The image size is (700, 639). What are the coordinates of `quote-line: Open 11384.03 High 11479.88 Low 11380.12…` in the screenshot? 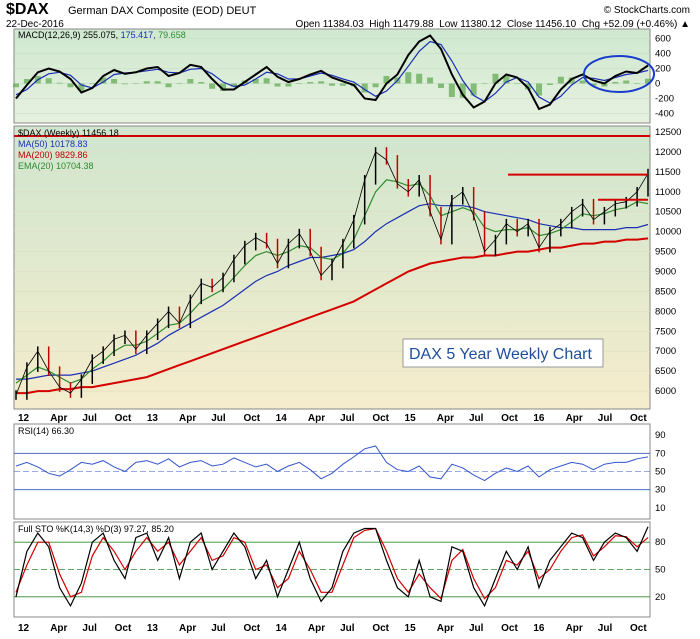 It's located at (492, 24).